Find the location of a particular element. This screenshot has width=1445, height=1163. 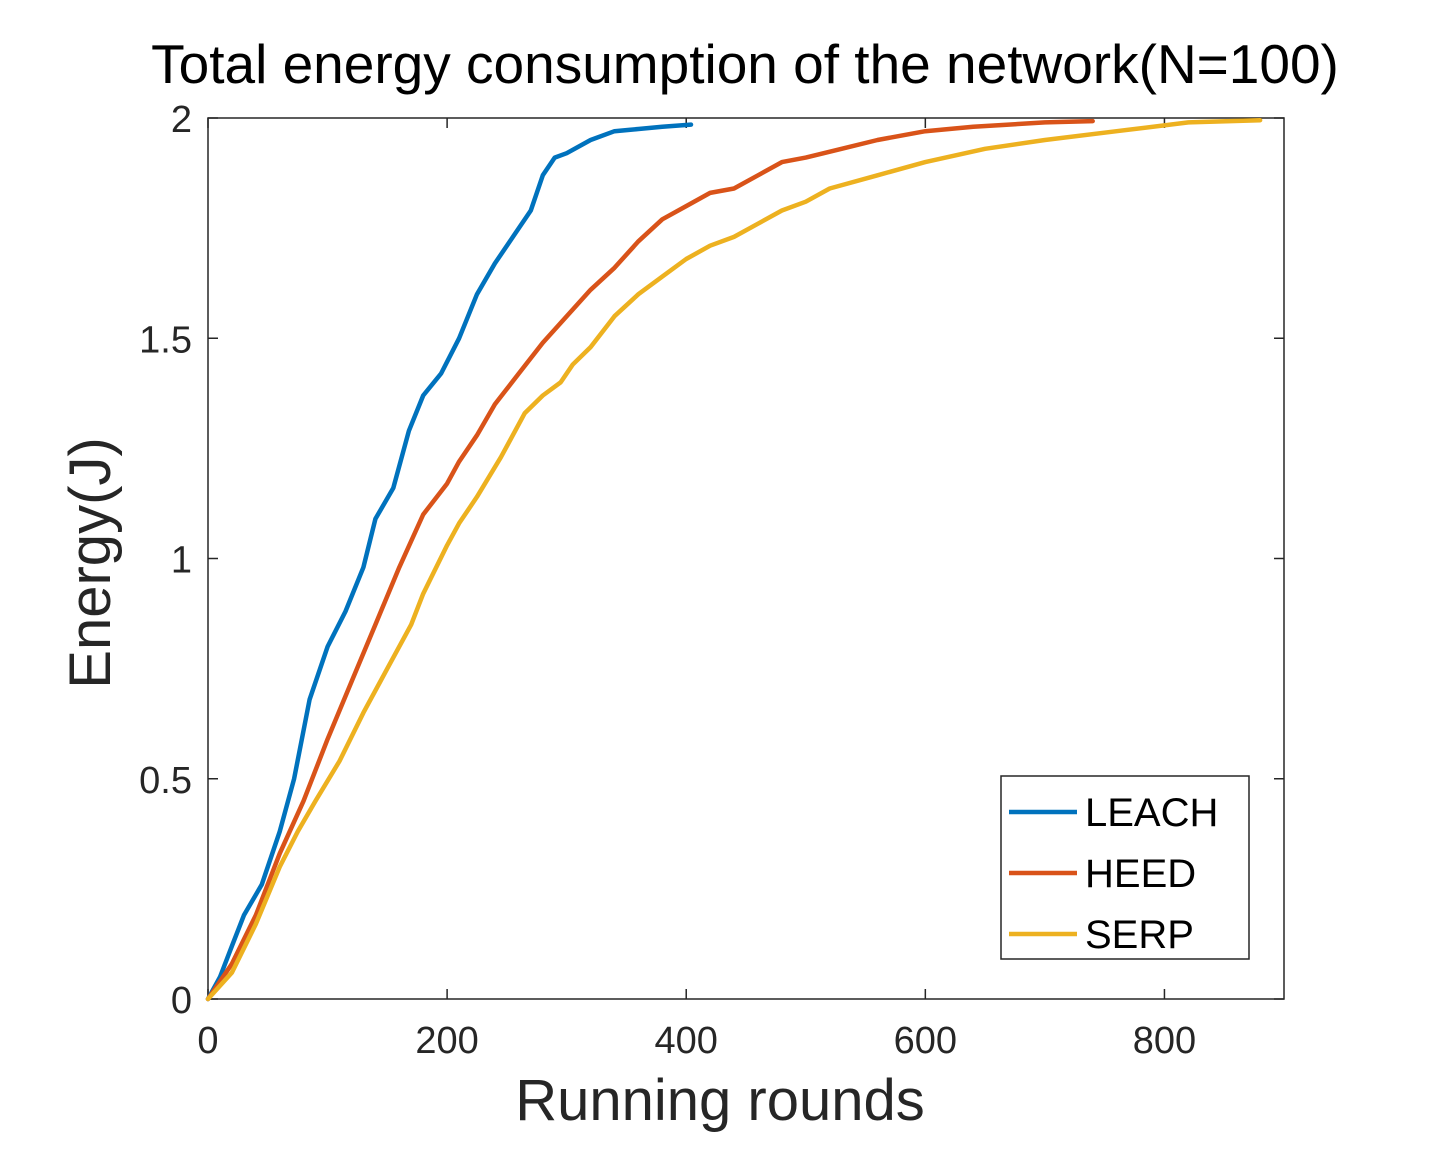

legend-label-serp: SERP is located at coordinates (1139, 935).